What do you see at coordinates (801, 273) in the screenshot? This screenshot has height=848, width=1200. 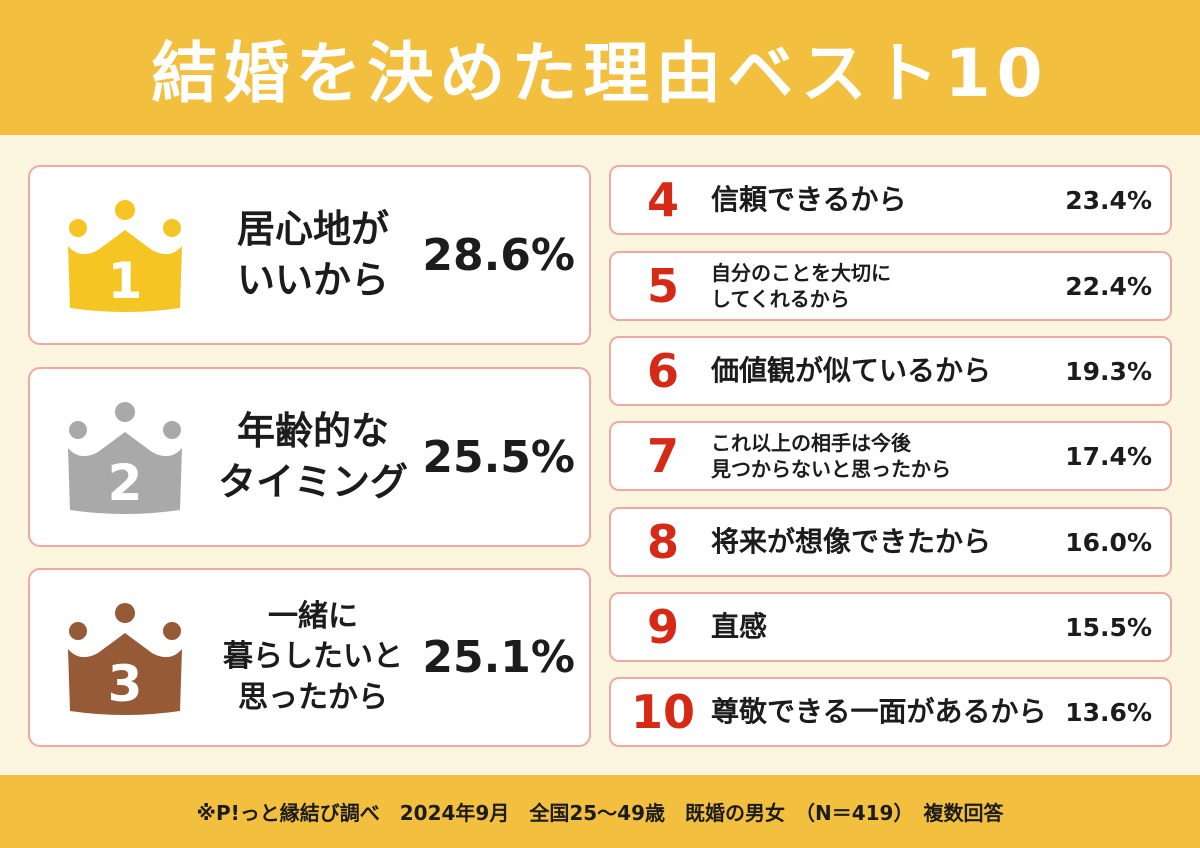 I see `reason-line: 自分のことを大切に` at bounding box center [801, 273].